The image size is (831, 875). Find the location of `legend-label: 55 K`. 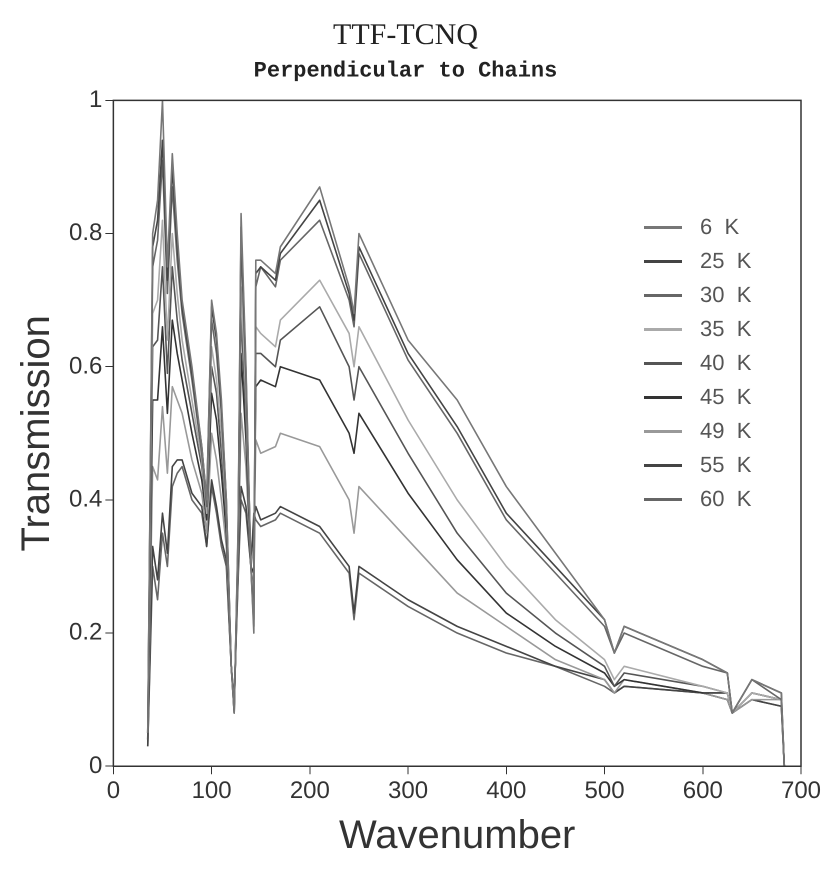

legend-label: 55 K is located at coordinates (726, 465).